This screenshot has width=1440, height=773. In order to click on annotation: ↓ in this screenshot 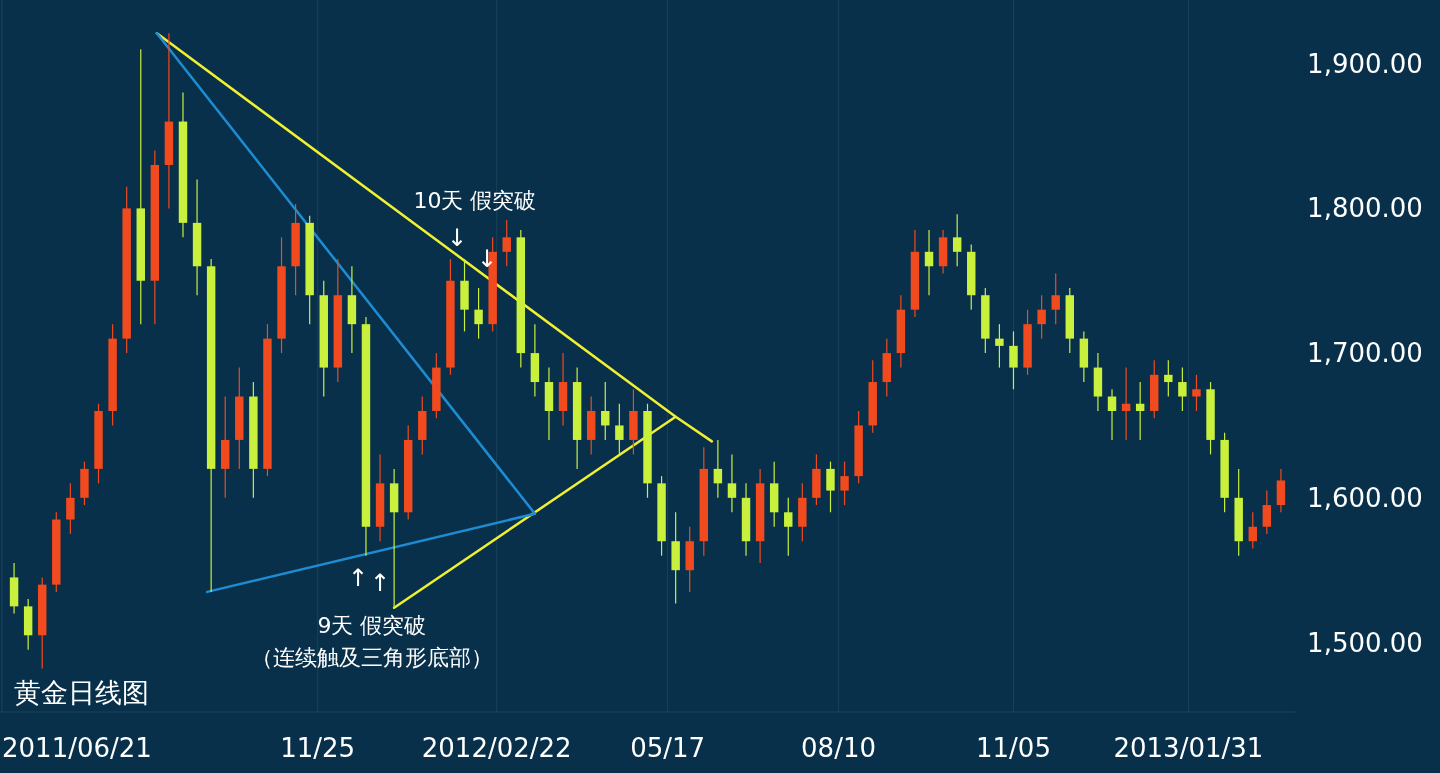, I will do `click(457, 238)`.